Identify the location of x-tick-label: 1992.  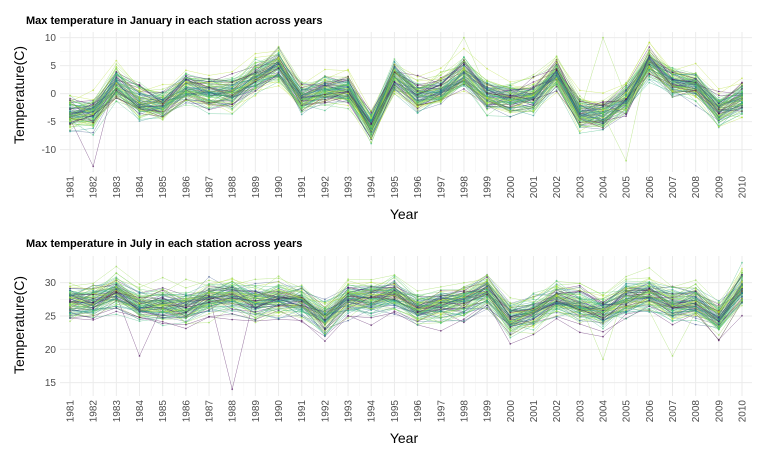
(325, 187).